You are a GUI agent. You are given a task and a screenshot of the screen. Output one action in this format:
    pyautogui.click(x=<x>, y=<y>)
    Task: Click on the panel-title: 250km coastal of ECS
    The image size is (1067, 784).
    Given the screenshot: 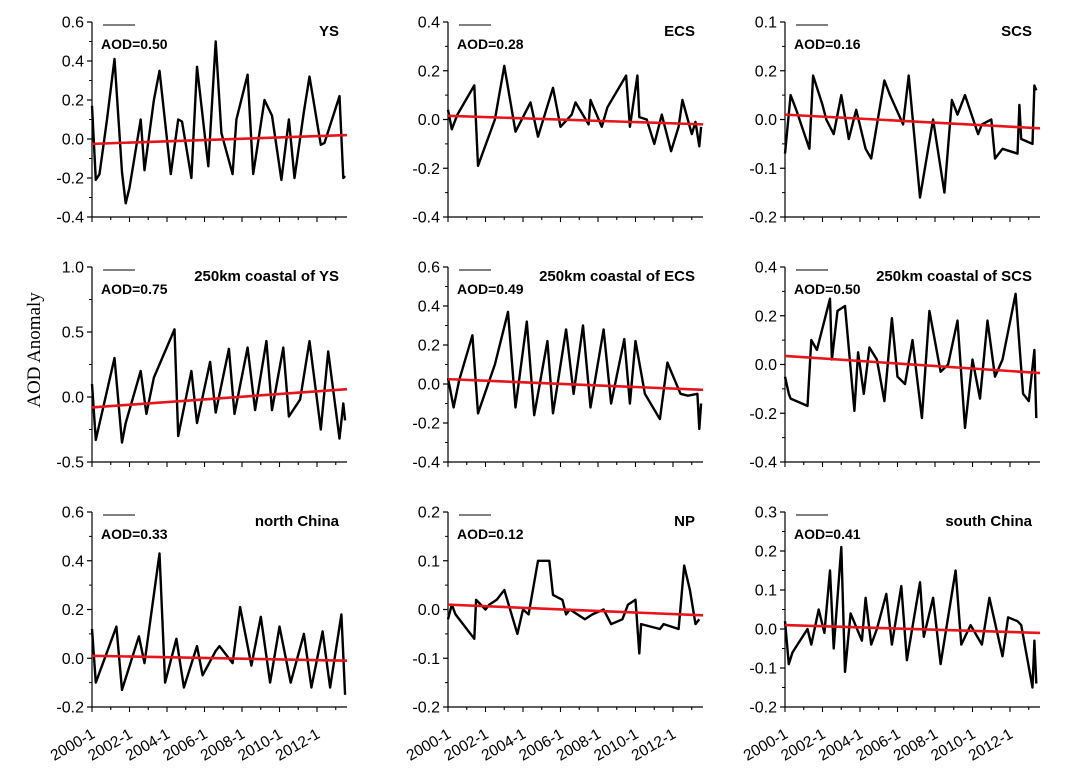 What is the action you would take?
    pyautogui.click(x=617, y=276)
    